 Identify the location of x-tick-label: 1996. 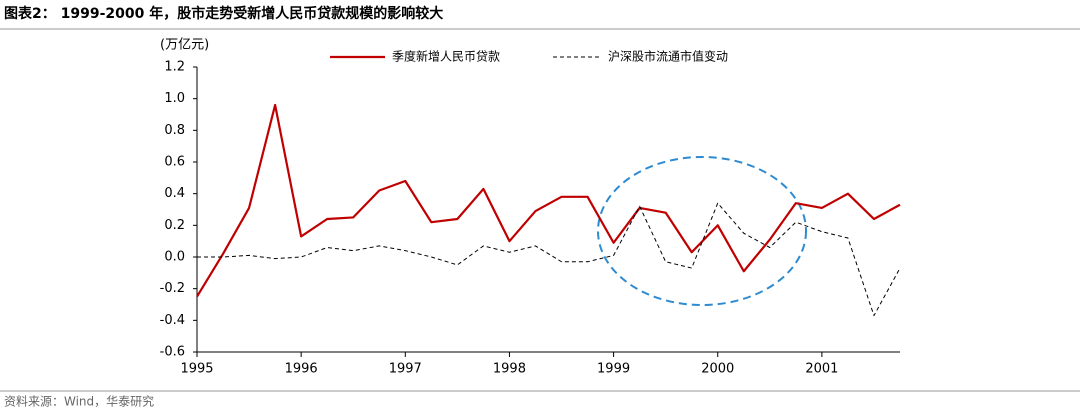
(301, 369).